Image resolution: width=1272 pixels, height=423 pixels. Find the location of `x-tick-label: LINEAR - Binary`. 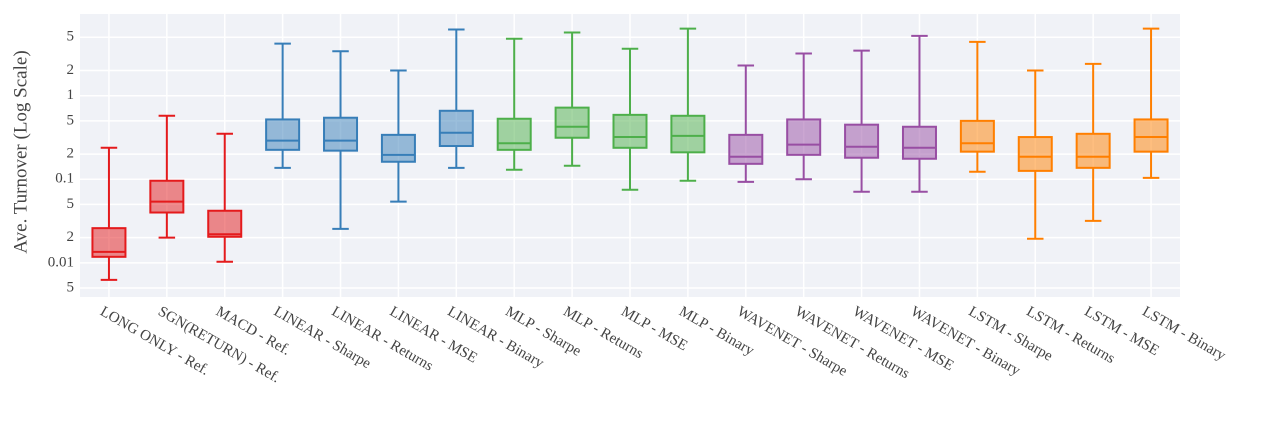

x-tick-label: LINEAR - Binary is located at coordinates (496, 338).